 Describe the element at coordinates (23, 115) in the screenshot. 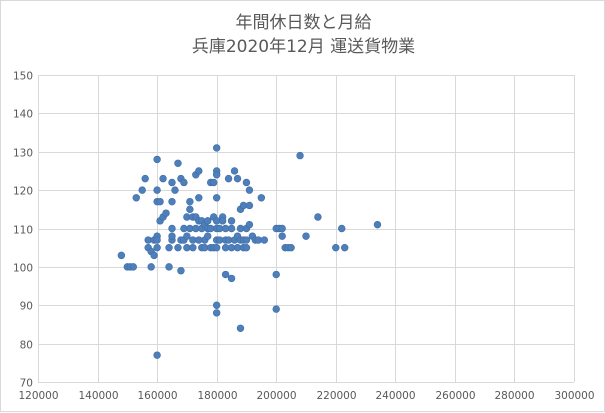

I see `y-tick-label: 140` at that location.